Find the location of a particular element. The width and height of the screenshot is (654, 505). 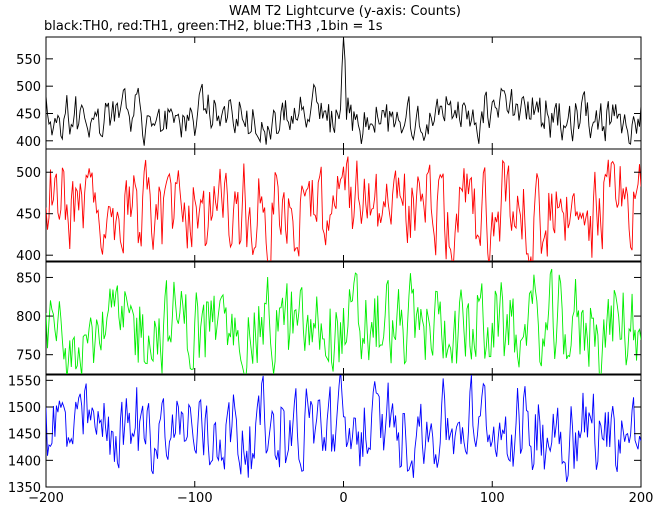

y-tick-label-th1-400: 400 is located at coordinates (28, 256).